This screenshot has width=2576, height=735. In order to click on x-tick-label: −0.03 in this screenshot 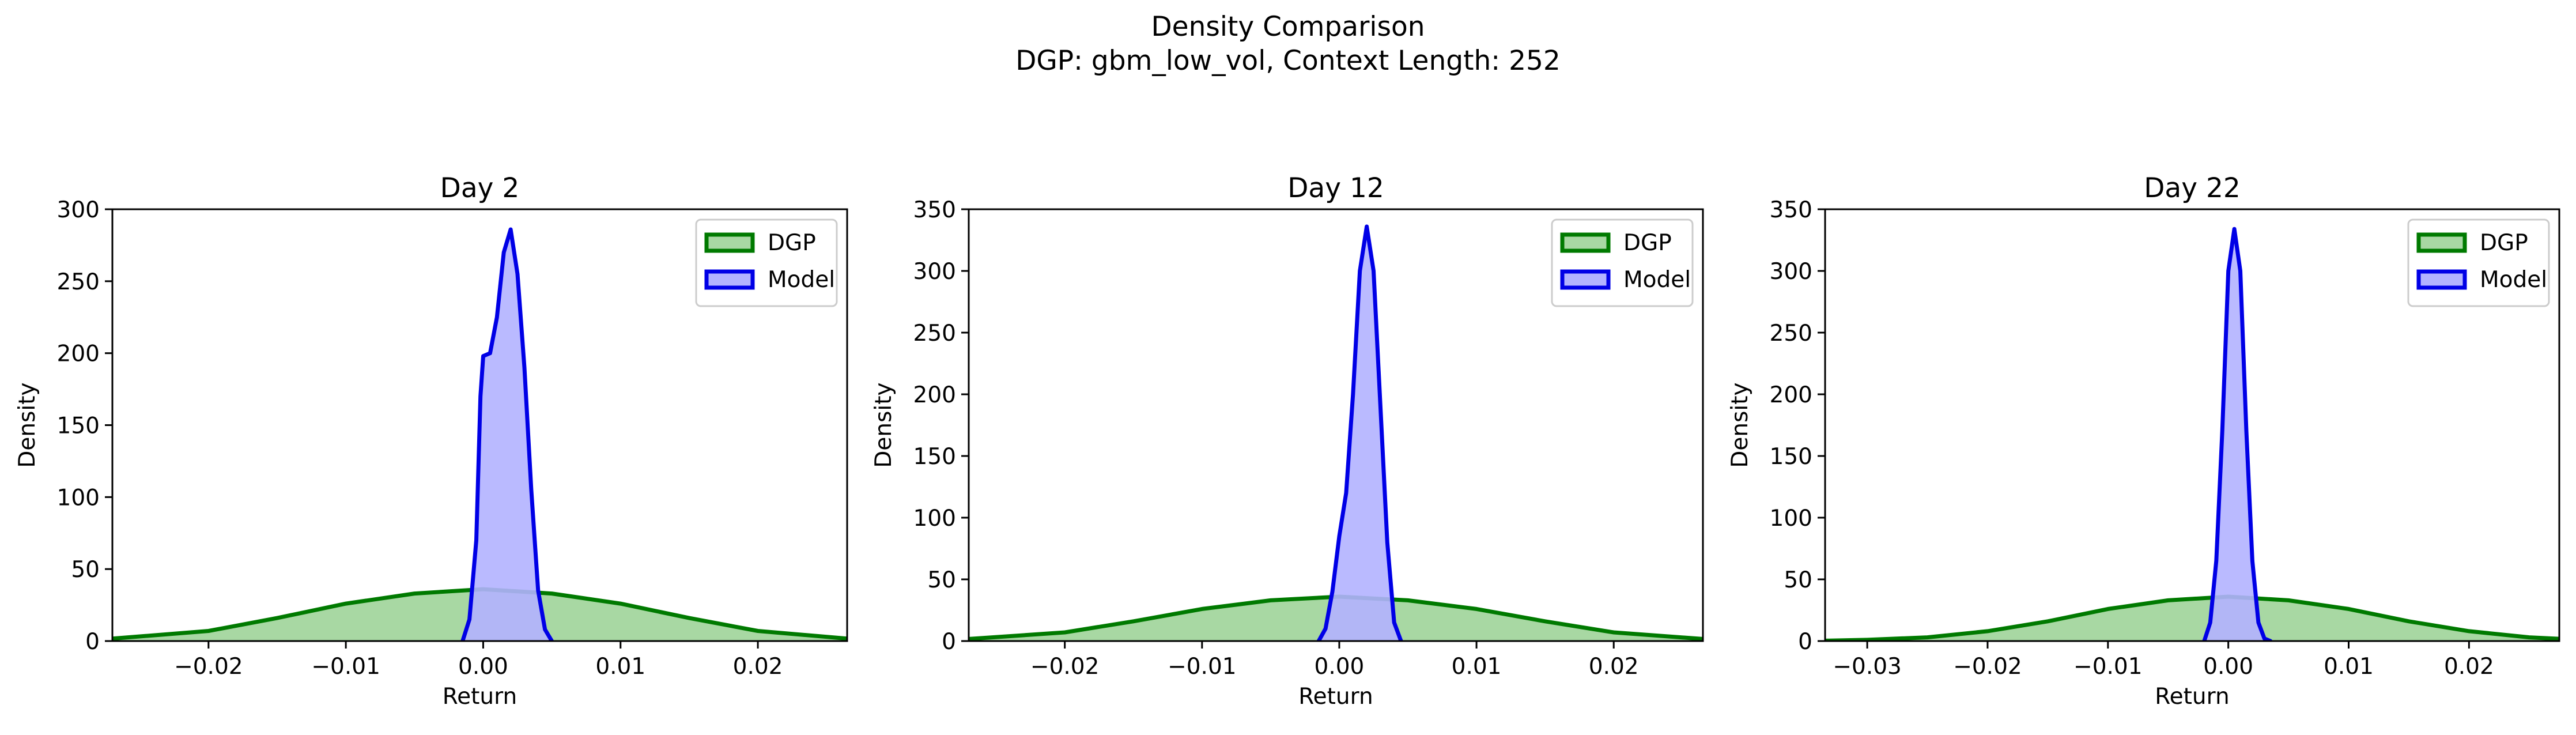, I will do `click(1867, 667)`.